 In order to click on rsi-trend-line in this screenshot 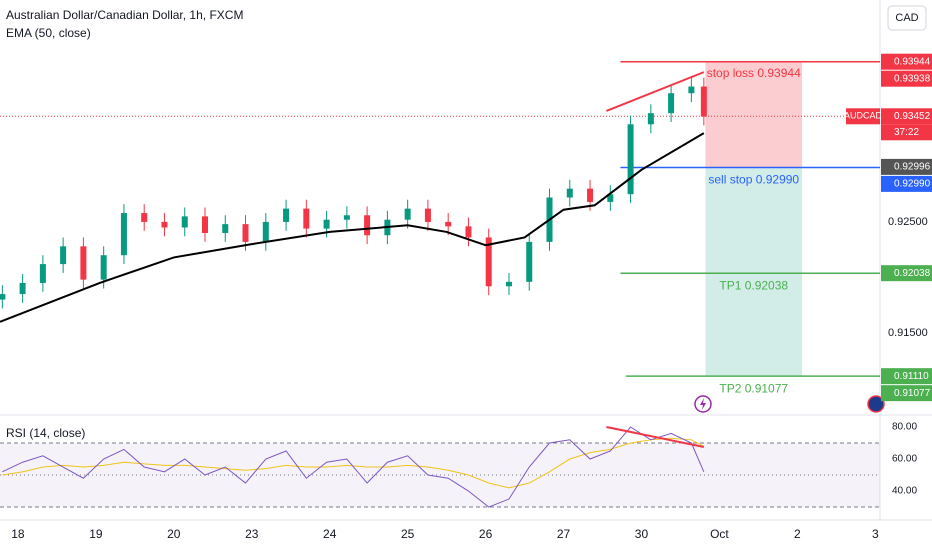, I will do `click(655, 437)`.